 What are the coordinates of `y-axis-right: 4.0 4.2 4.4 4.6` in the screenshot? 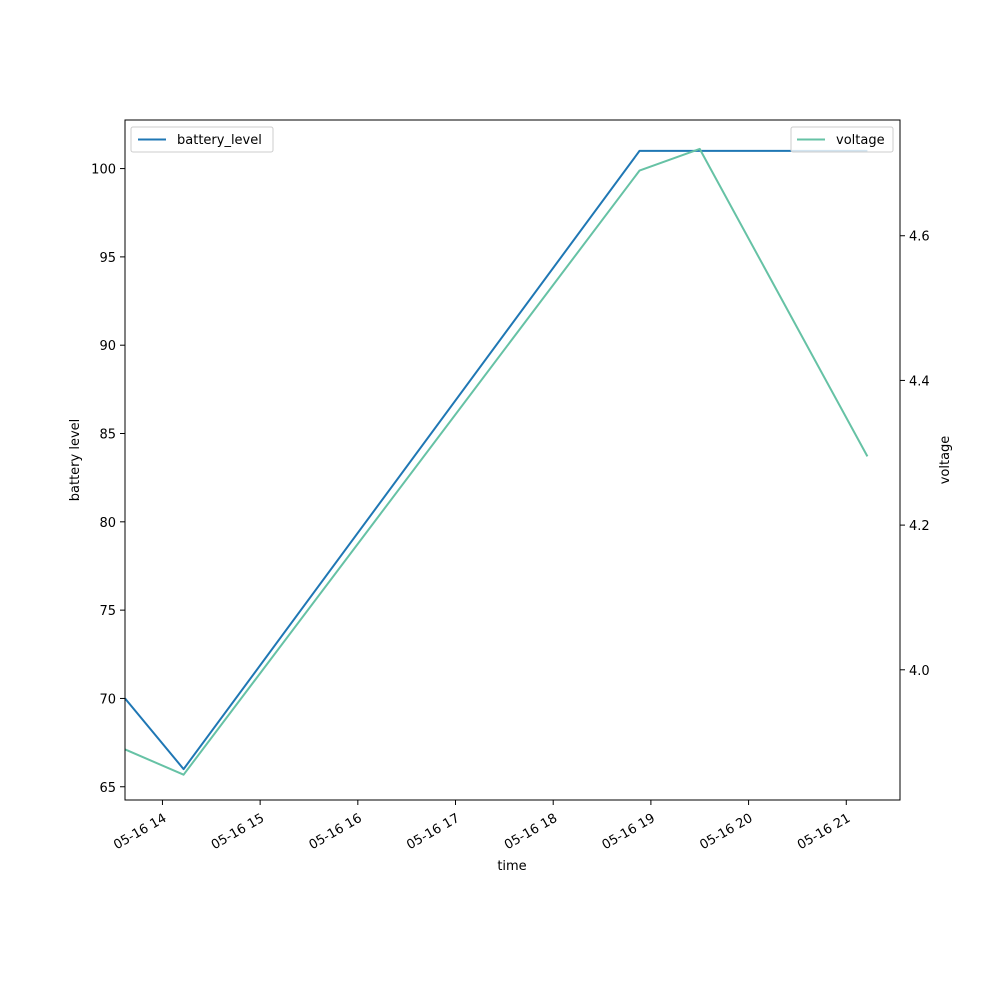 It's located at (915, 454).